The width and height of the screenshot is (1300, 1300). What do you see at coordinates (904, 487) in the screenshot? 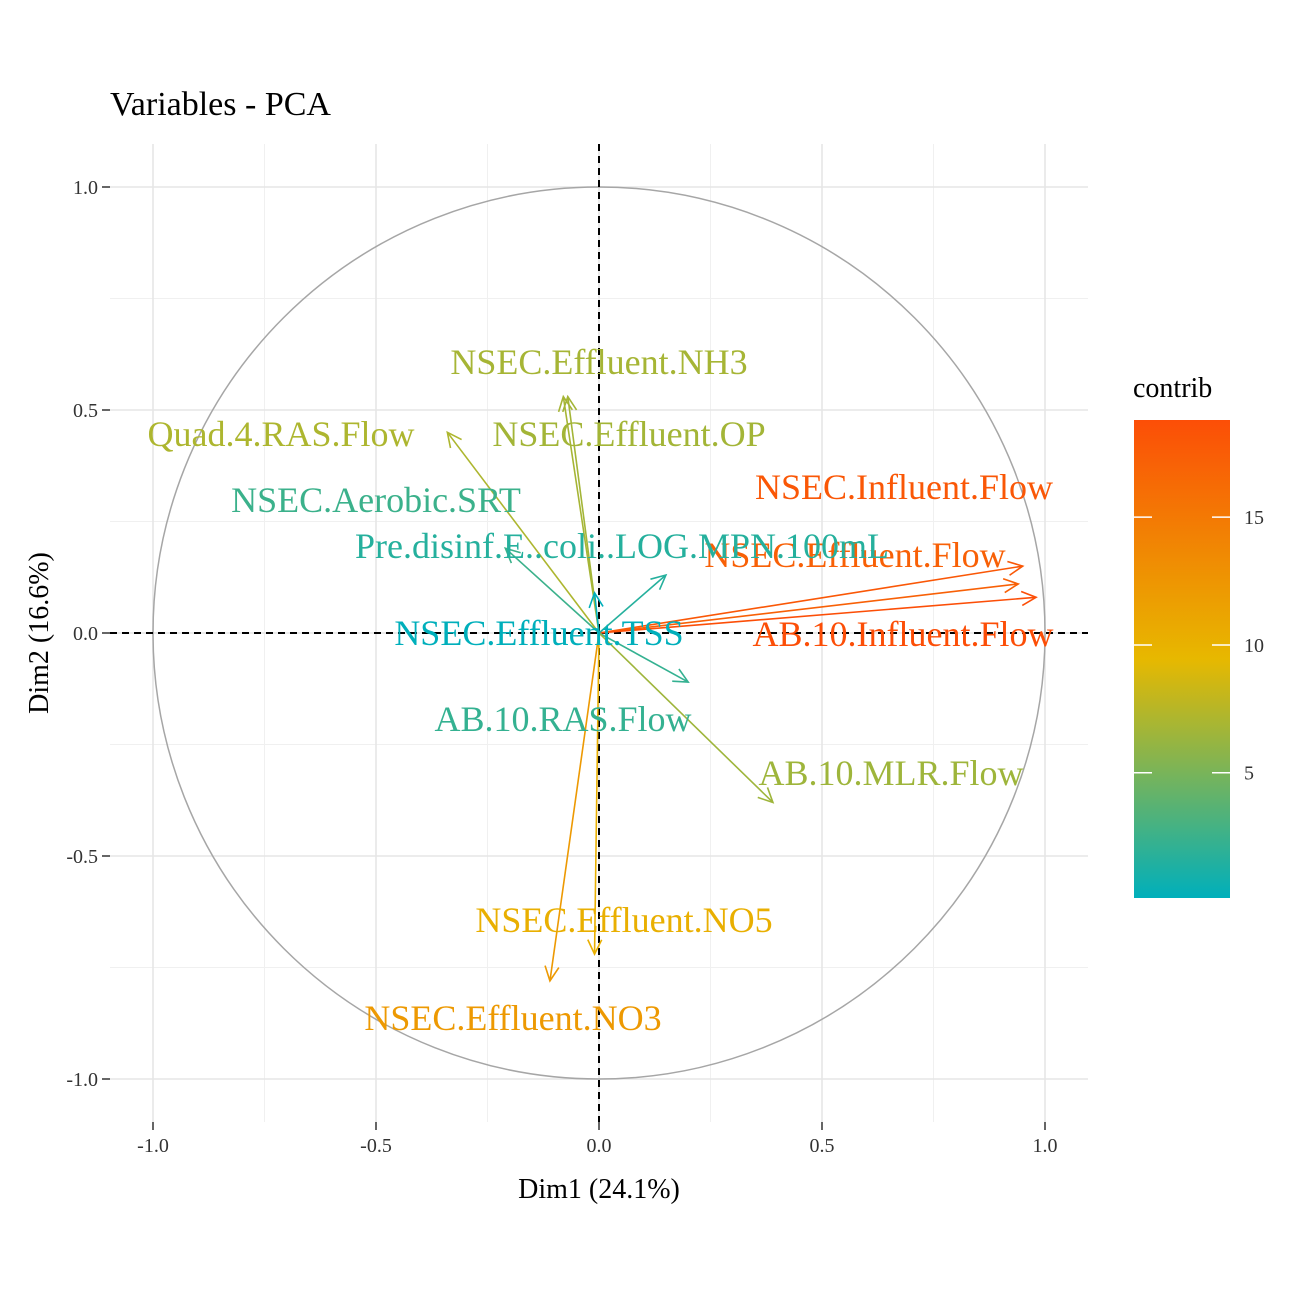
I see `variable-label: NSEC.Influent.Flow` at bounding box center [904, 487].